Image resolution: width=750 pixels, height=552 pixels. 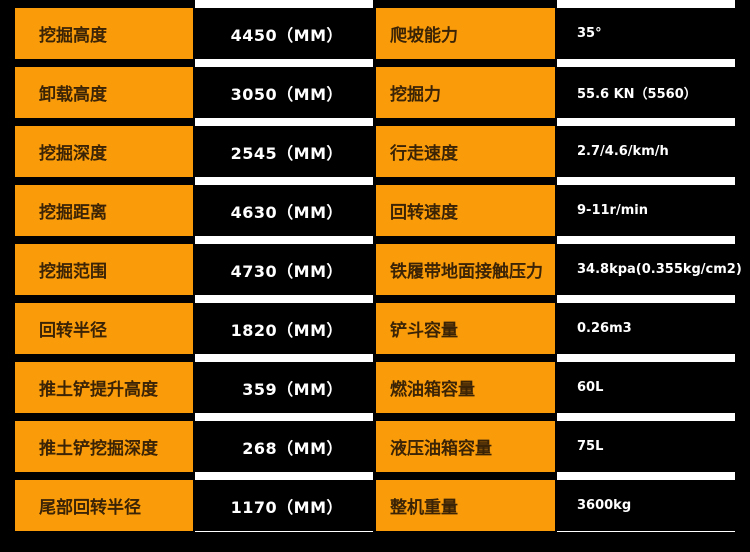 I want to click on spec-label: 铁履带地面接触压力, so click(x=465, y=269).